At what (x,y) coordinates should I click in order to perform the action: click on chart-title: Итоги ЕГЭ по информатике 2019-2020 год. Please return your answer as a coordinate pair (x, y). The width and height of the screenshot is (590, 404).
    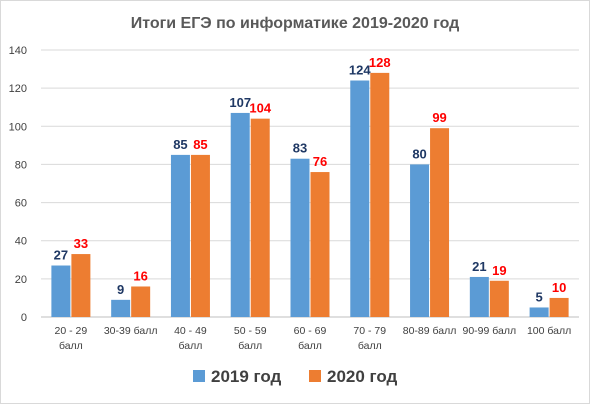
    Looking at the image, I should click on (295, 23).